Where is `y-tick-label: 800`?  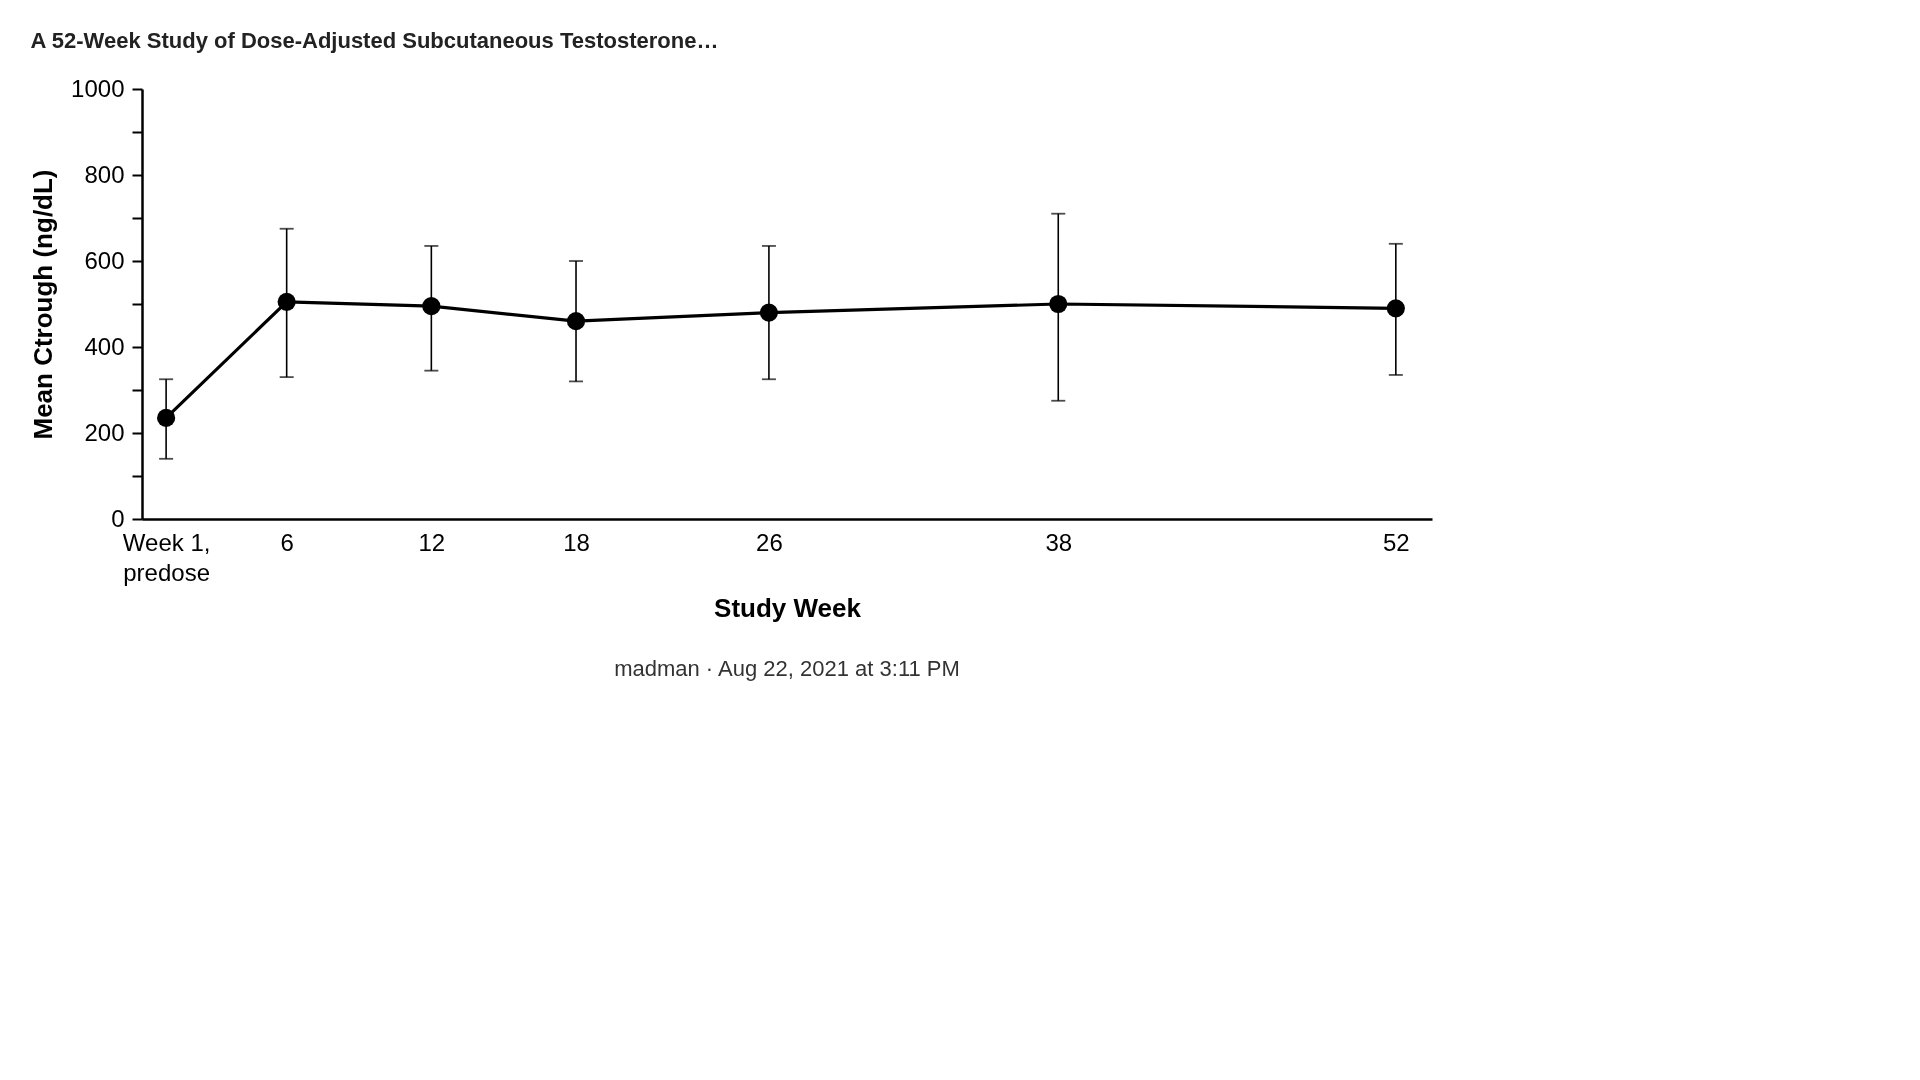 y-tick-label: 800 is located at coordinates (104, 174).